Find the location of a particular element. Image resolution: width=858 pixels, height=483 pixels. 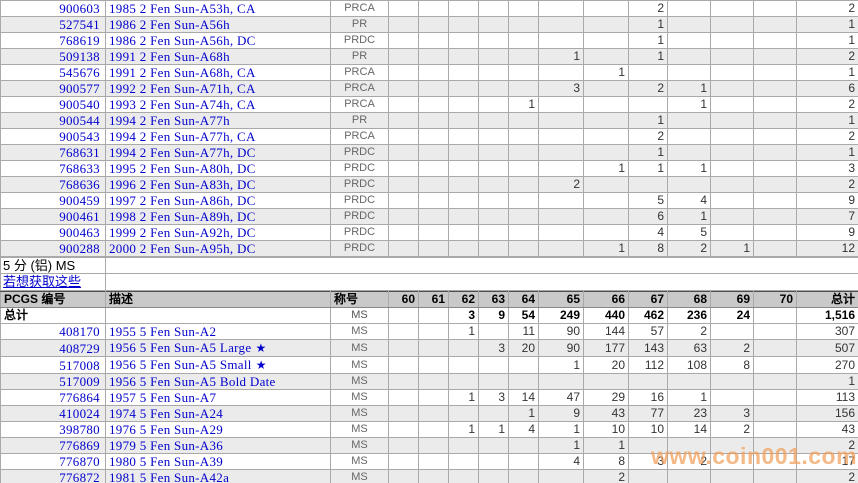

header-grade-66: 66 is located at coordinates (606, 299).